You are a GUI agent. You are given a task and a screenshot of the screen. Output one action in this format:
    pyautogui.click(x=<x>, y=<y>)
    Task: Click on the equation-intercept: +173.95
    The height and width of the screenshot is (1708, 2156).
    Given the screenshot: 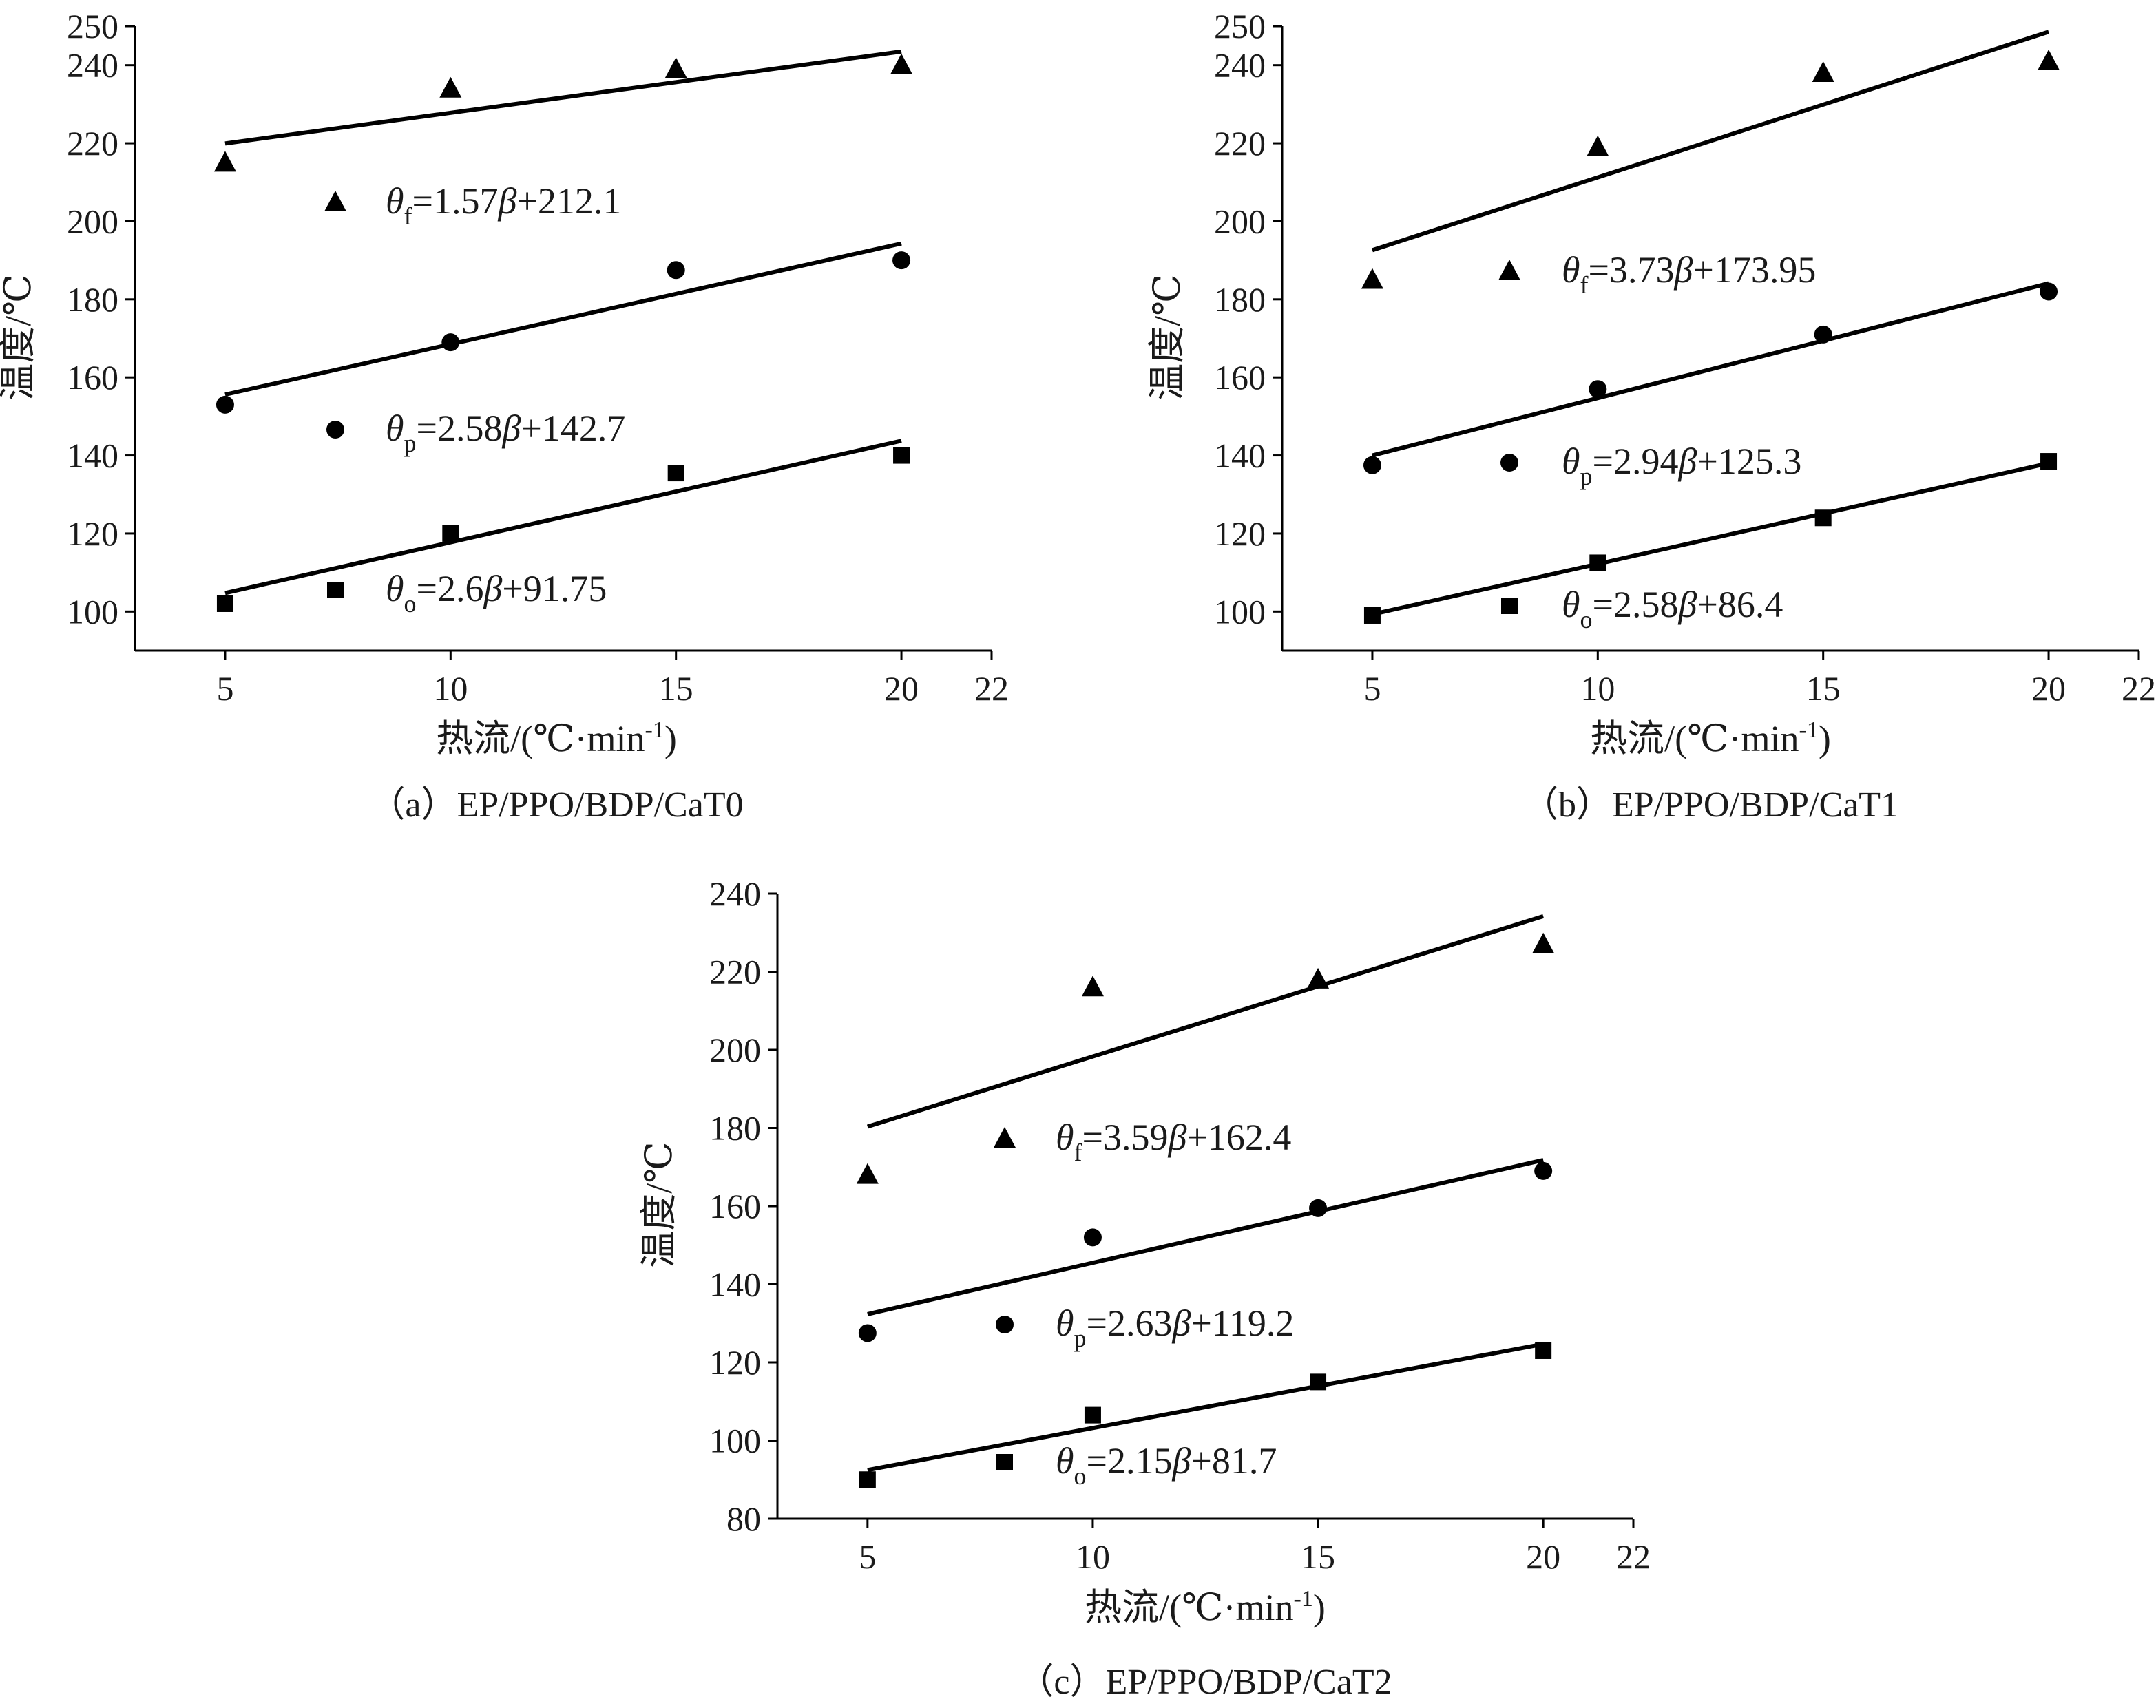 What is the action you would take?
    pyautogui.click(x=1755, y=270)
    